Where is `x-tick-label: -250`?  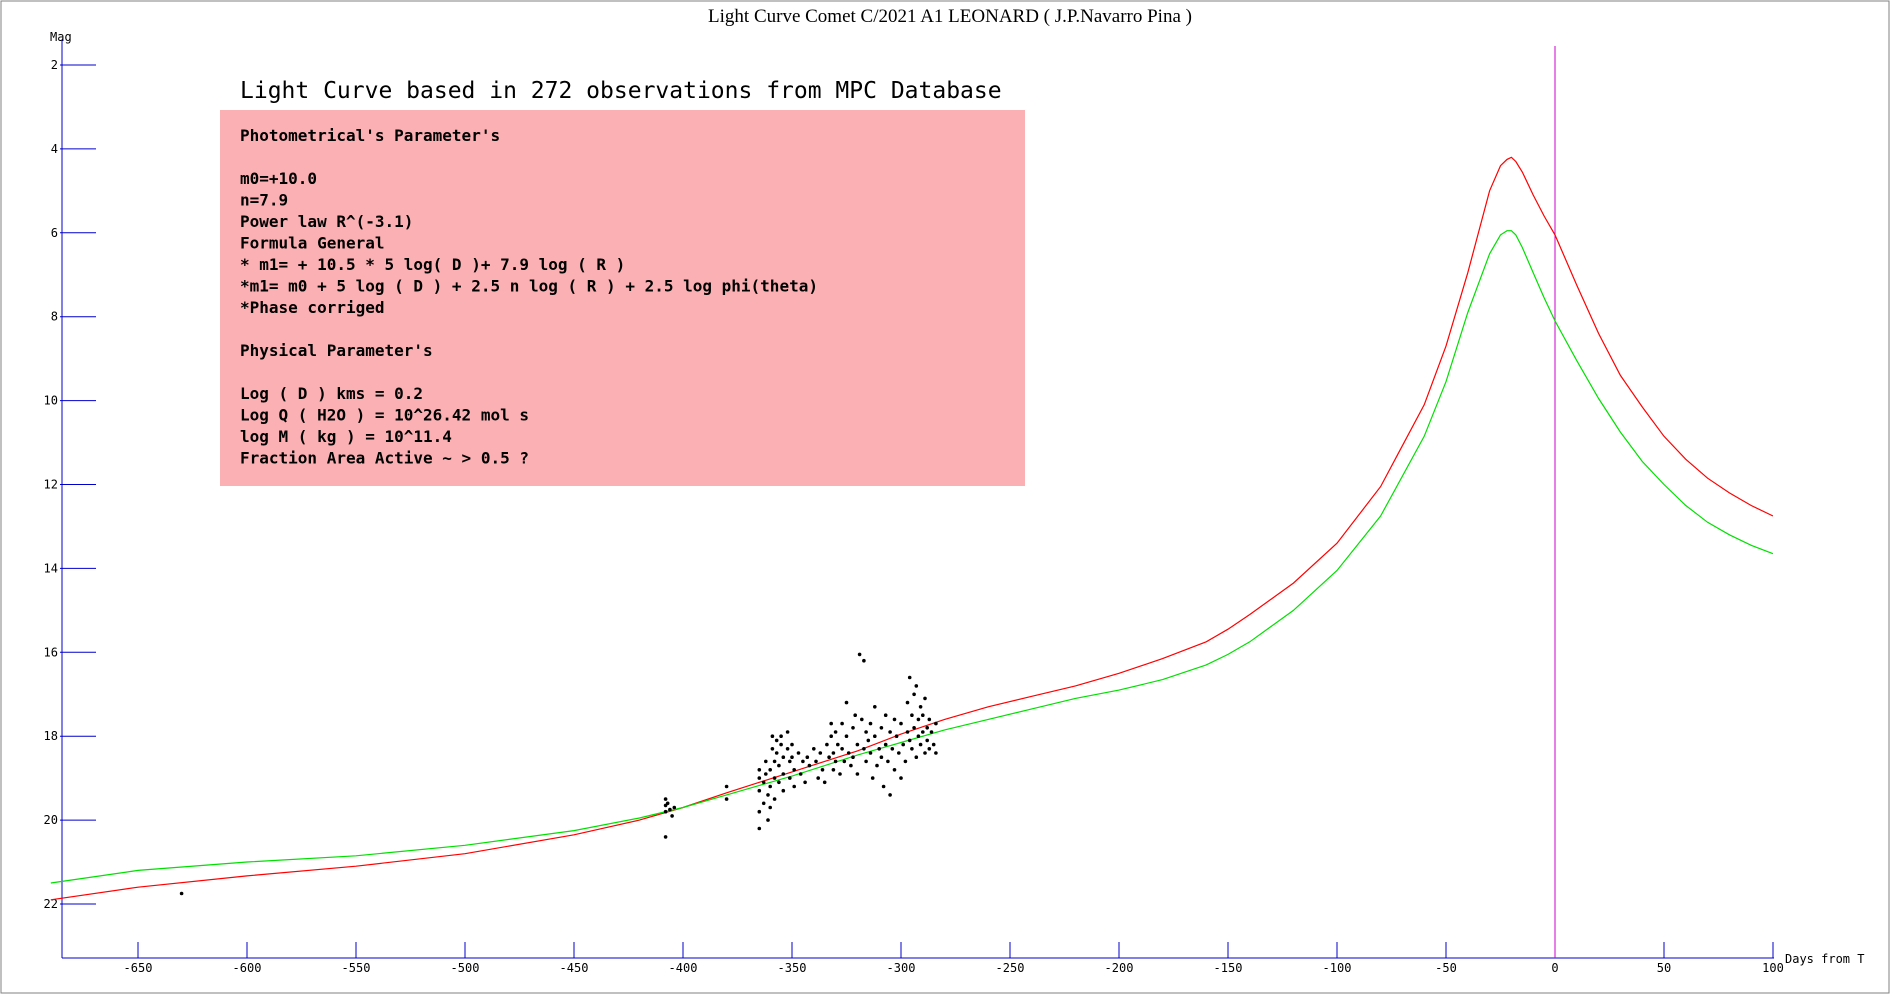
x-tick-label: -250 is located at coordinates (1010, 968).